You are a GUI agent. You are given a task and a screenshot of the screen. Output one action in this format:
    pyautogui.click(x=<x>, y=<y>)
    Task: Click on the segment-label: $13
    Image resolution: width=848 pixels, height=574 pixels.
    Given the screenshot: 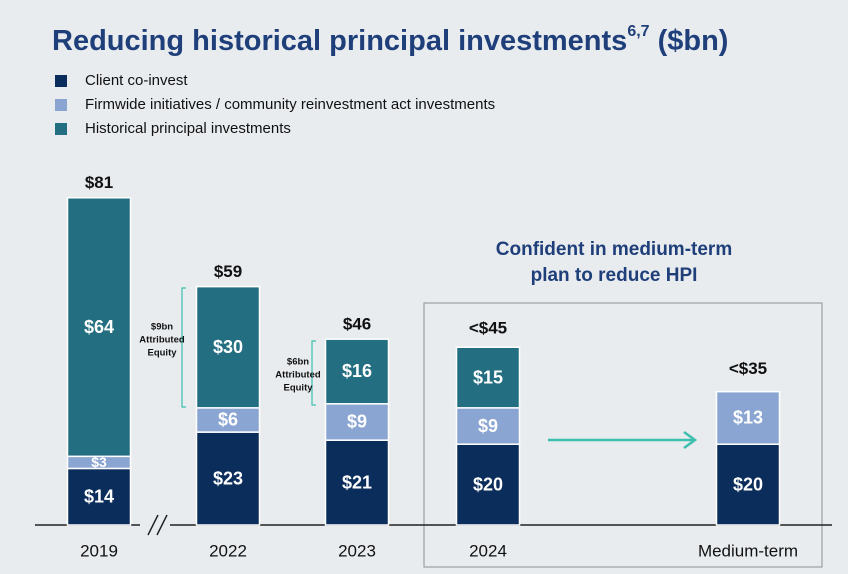 What is the action you would take?
    pyautogui.click(x=748, y=418)
    